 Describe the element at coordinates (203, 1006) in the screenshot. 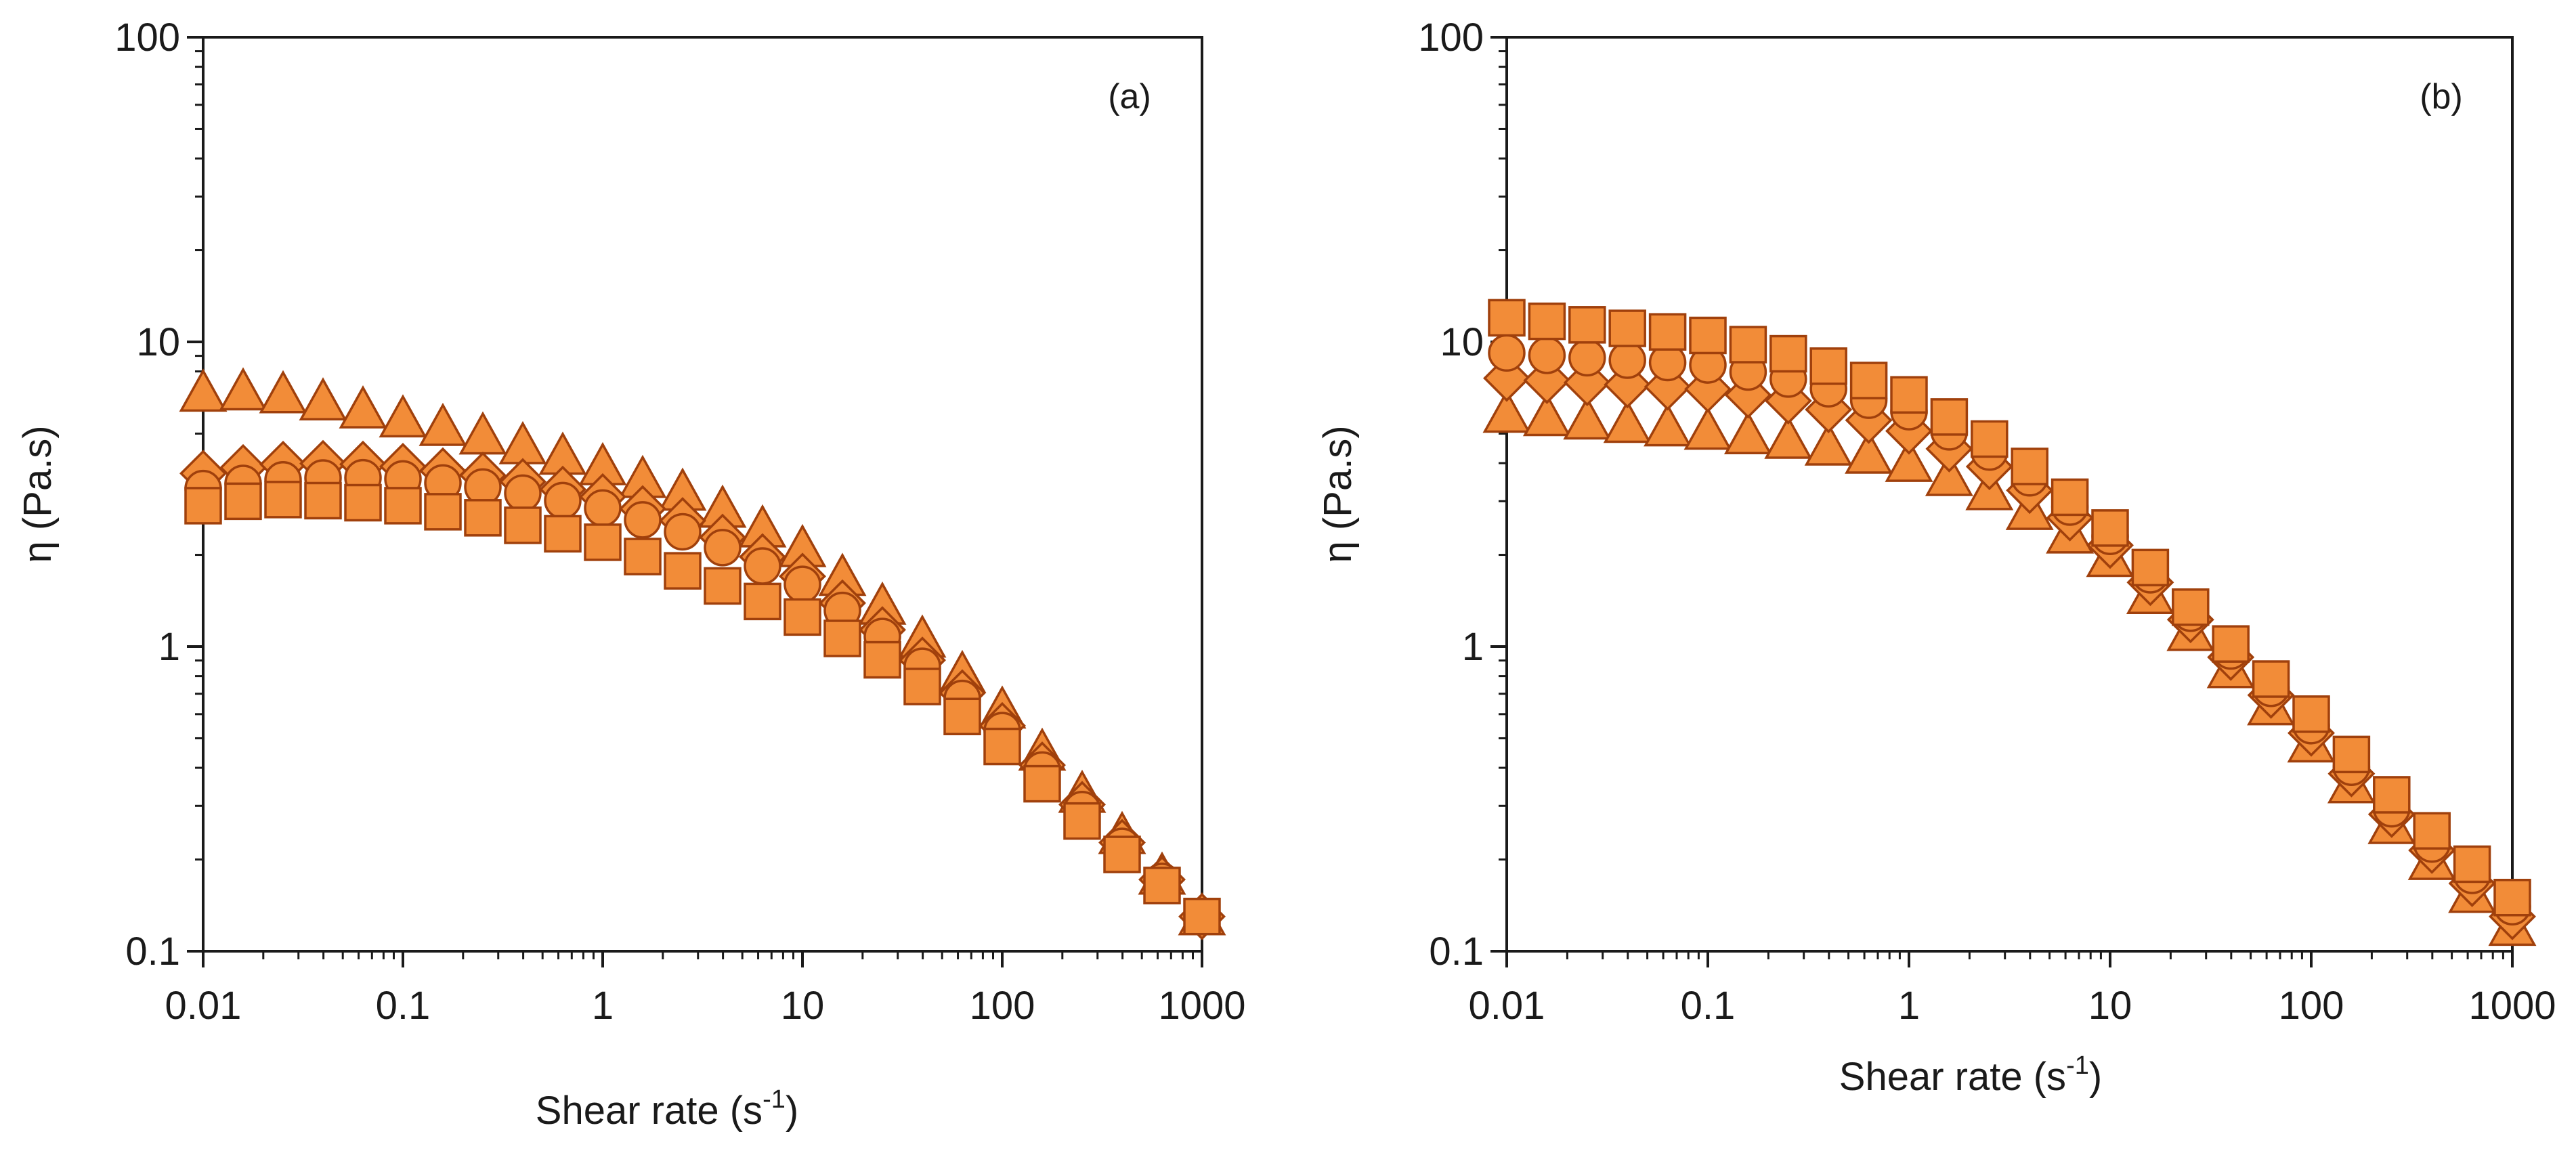

I see `x-tick-label-a: 0.01` at that location.